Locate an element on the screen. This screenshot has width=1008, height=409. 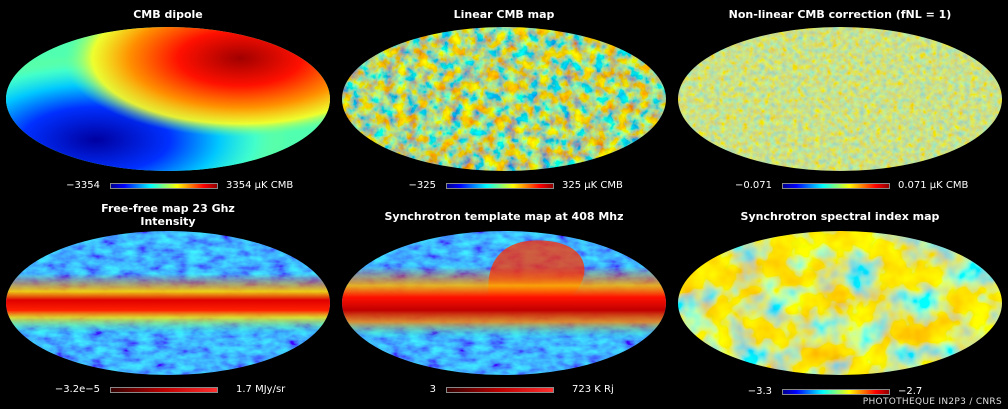
colorbar-min-label: −3354 is located at coordinates (83, 185).